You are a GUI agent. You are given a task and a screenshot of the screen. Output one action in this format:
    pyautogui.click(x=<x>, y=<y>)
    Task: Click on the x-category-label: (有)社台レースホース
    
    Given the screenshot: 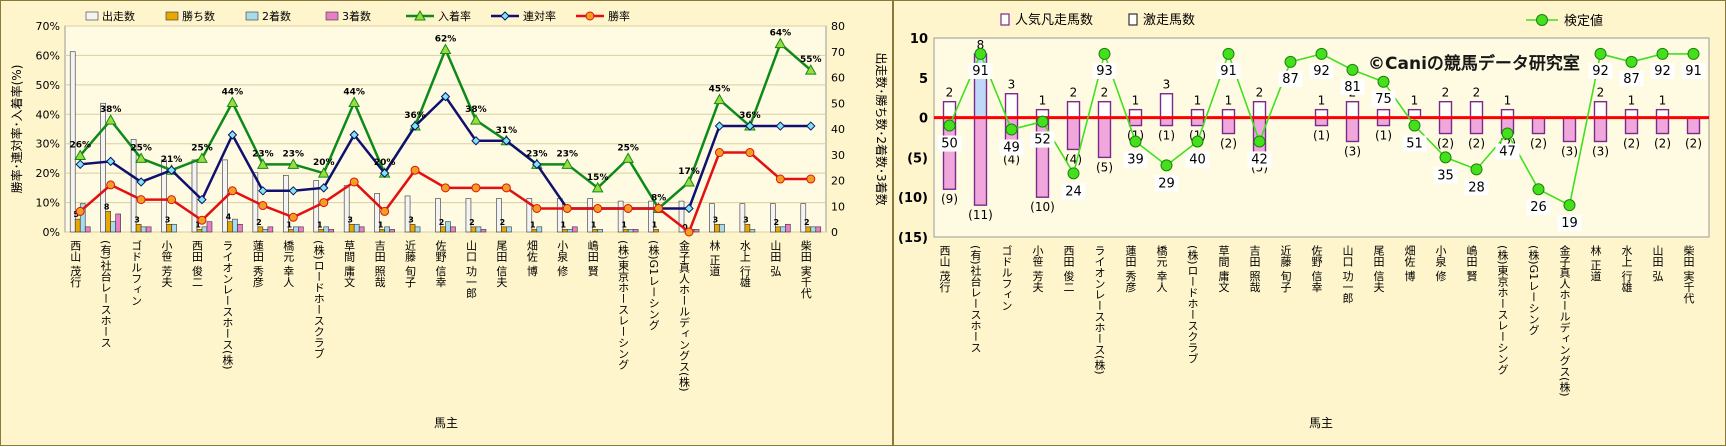 What is the action you would take?
    pyautogui.click(x=975, y=299)
    